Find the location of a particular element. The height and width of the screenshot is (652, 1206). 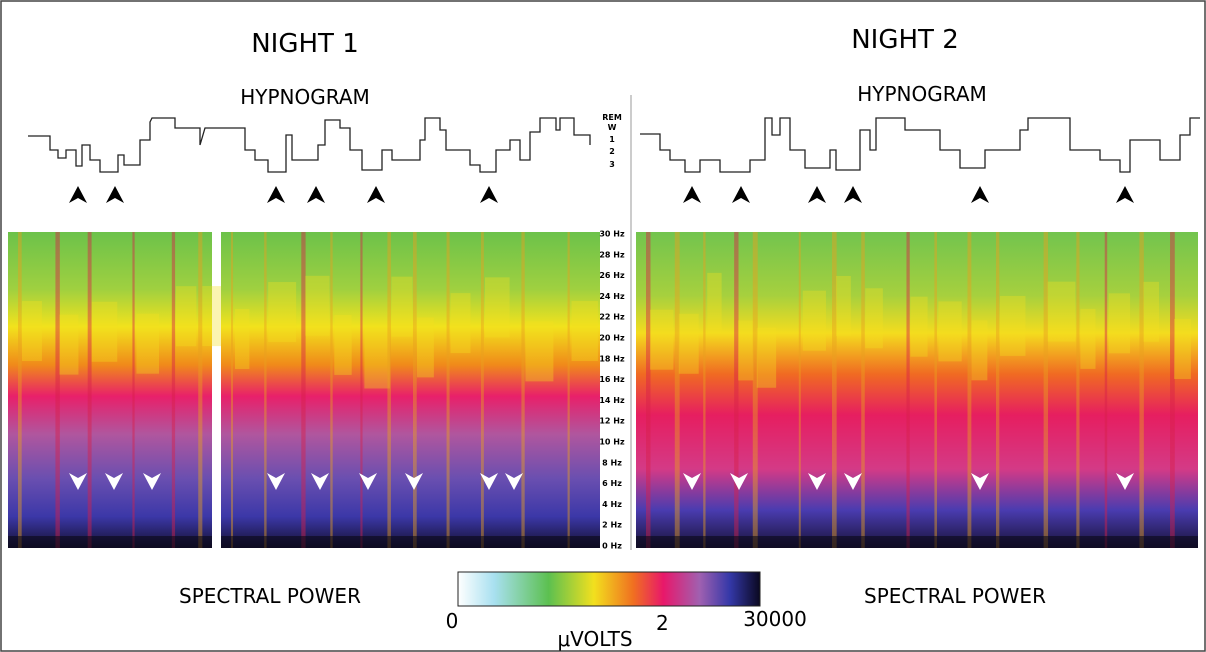

colorbar-max: 30000 is located at coordinates (775, 619).